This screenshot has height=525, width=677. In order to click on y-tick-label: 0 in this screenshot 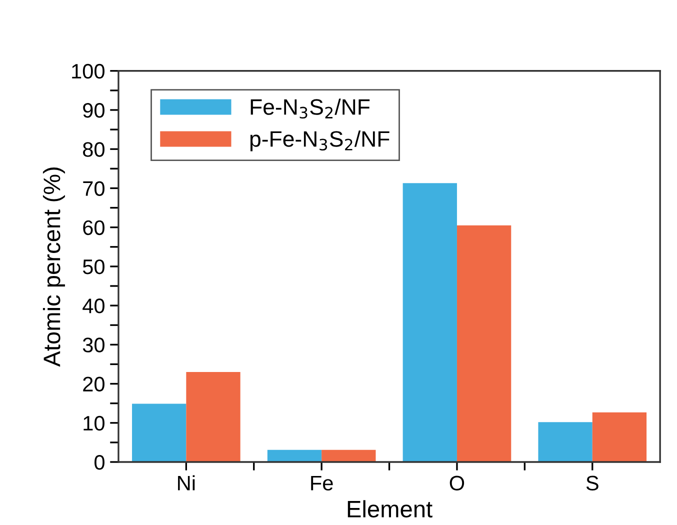, I will do `click(99, 462)`.